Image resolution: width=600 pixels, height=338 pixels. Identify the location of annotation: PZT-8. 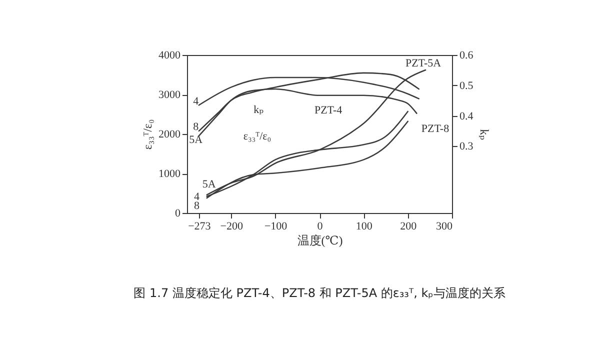
(435, 128).